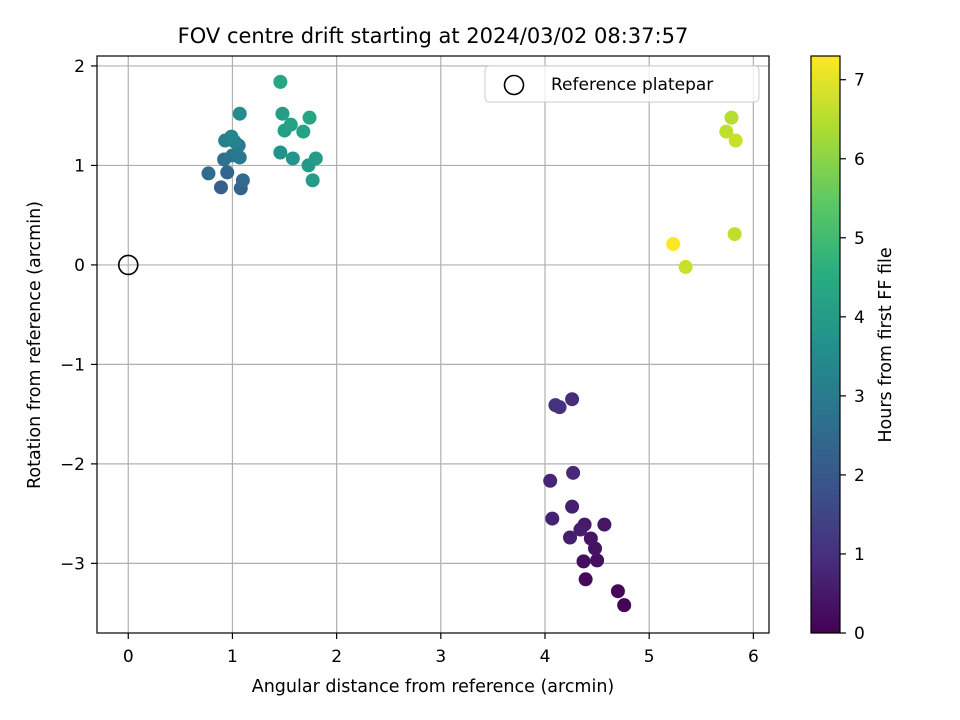  What do you see at coordinates (336, 657) in the screenshot?
I see `x-tick-label: 2` at bounding box center [336, 657].